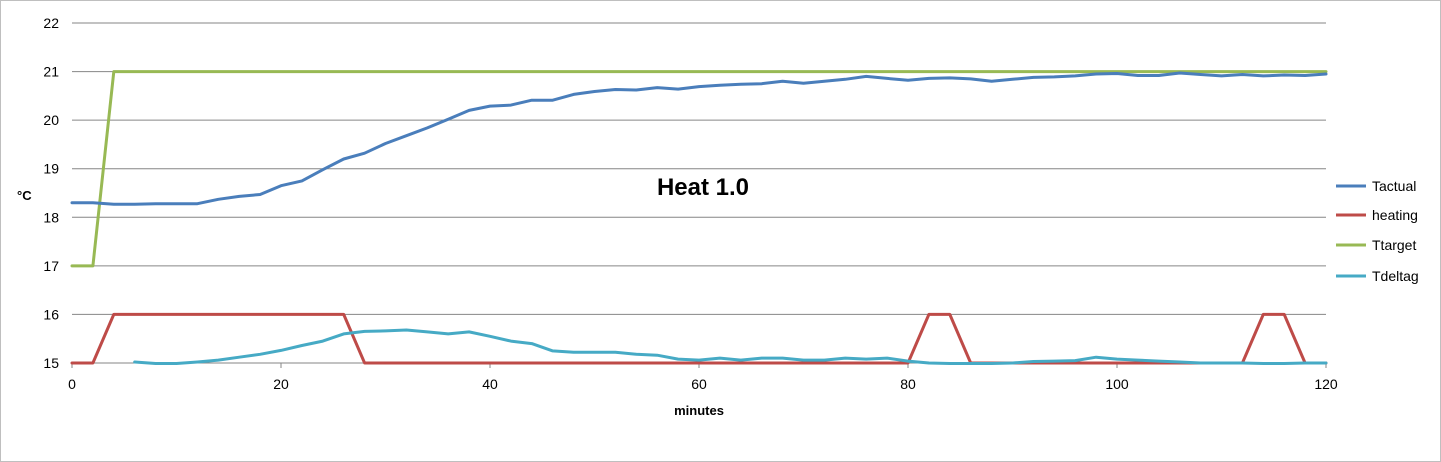  Describe the element at coordinates (51, 363) in the screenshot. I see `y-tick-label: 15` at that location.